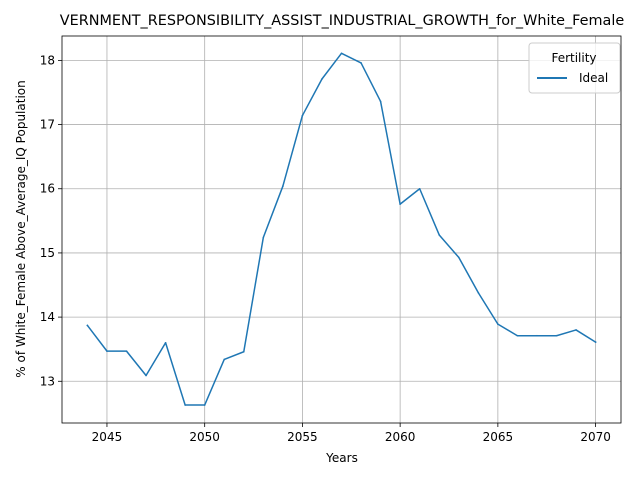  I want to click on x-tick-label: 2045, so click(107, 437).